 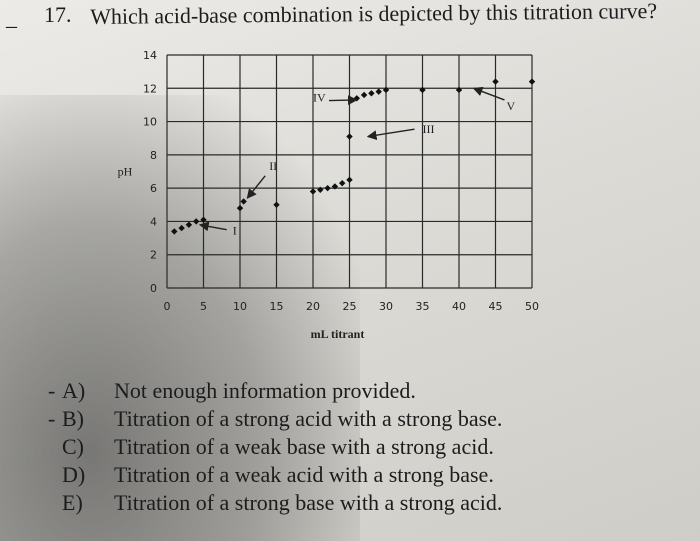 I want to click on answer-b-mark: -, so click(x=52, y=418).